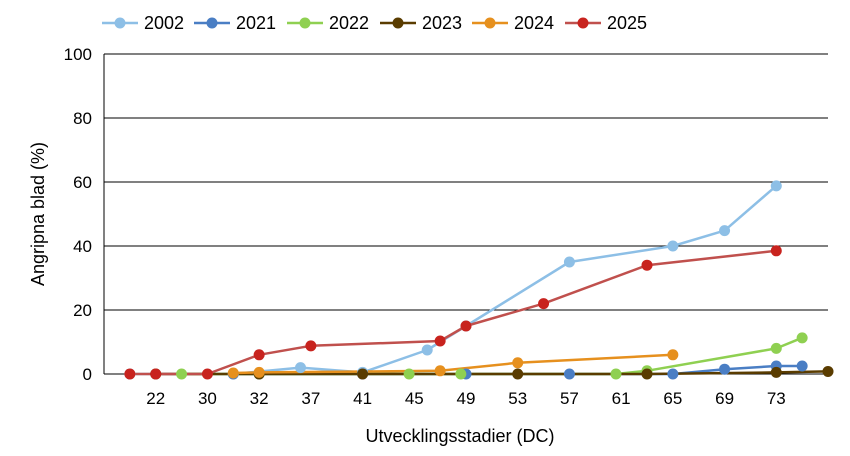 The width and height of the screenshot is (850, 456). Describe the element at coordinates (459, 436) in the screenshot. I see `x-axis-label: Utvecklingsstadier (DC)` at that location.